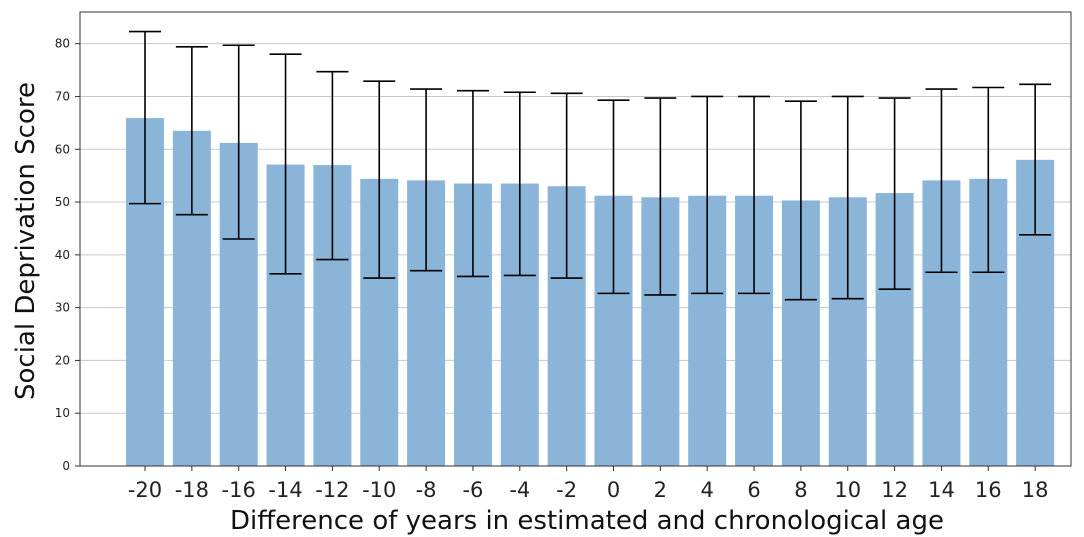 This screenshot has width=1084, height=537. I want to click on x-tick-label: -8, so click(426, 490).